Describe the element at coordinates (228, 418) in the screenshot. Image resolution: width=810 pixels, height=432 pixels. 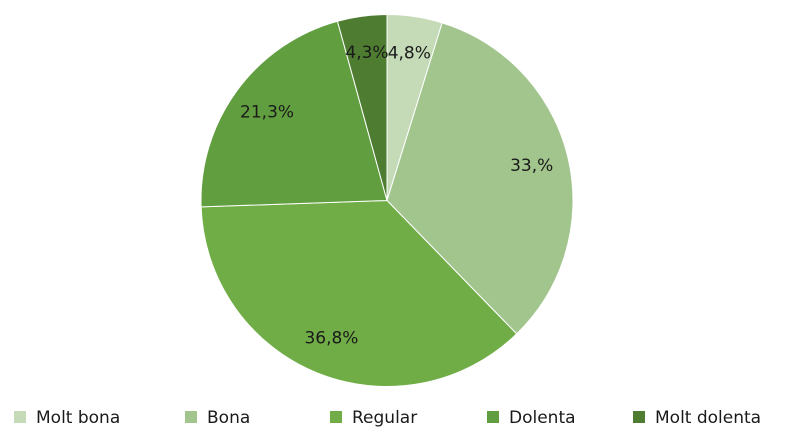
I see `legend-label: Bona` at that location.